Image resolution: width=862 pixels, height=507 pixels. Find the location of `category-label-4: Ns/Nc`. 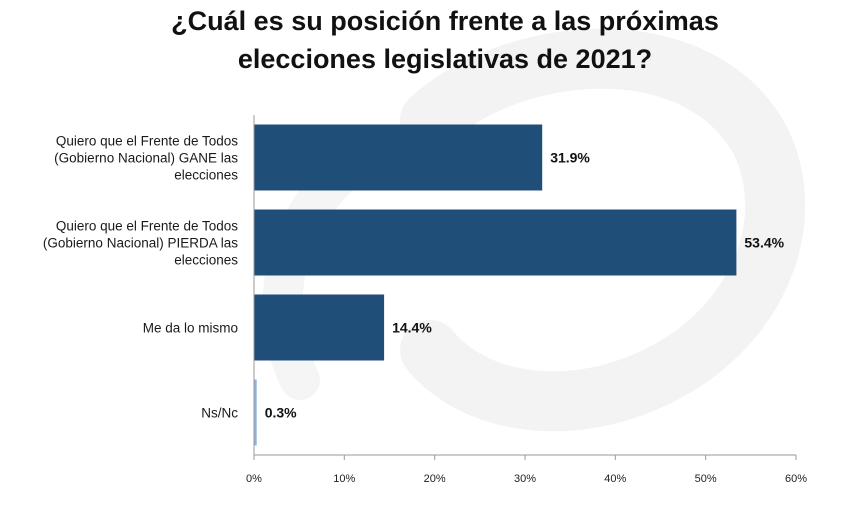

category-label-4: Ns/Nc is located at coordinates (219, 413).